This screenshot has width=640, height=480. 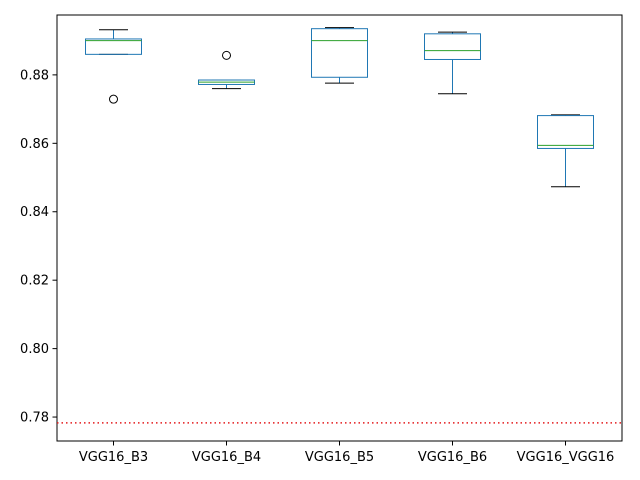 What do you see at coordinates (38, 247) in the screenshot?
I see `y-axis: 0.78 0.80 0.82 0.84 0.86 0.88` at bounding box center [38, 247].